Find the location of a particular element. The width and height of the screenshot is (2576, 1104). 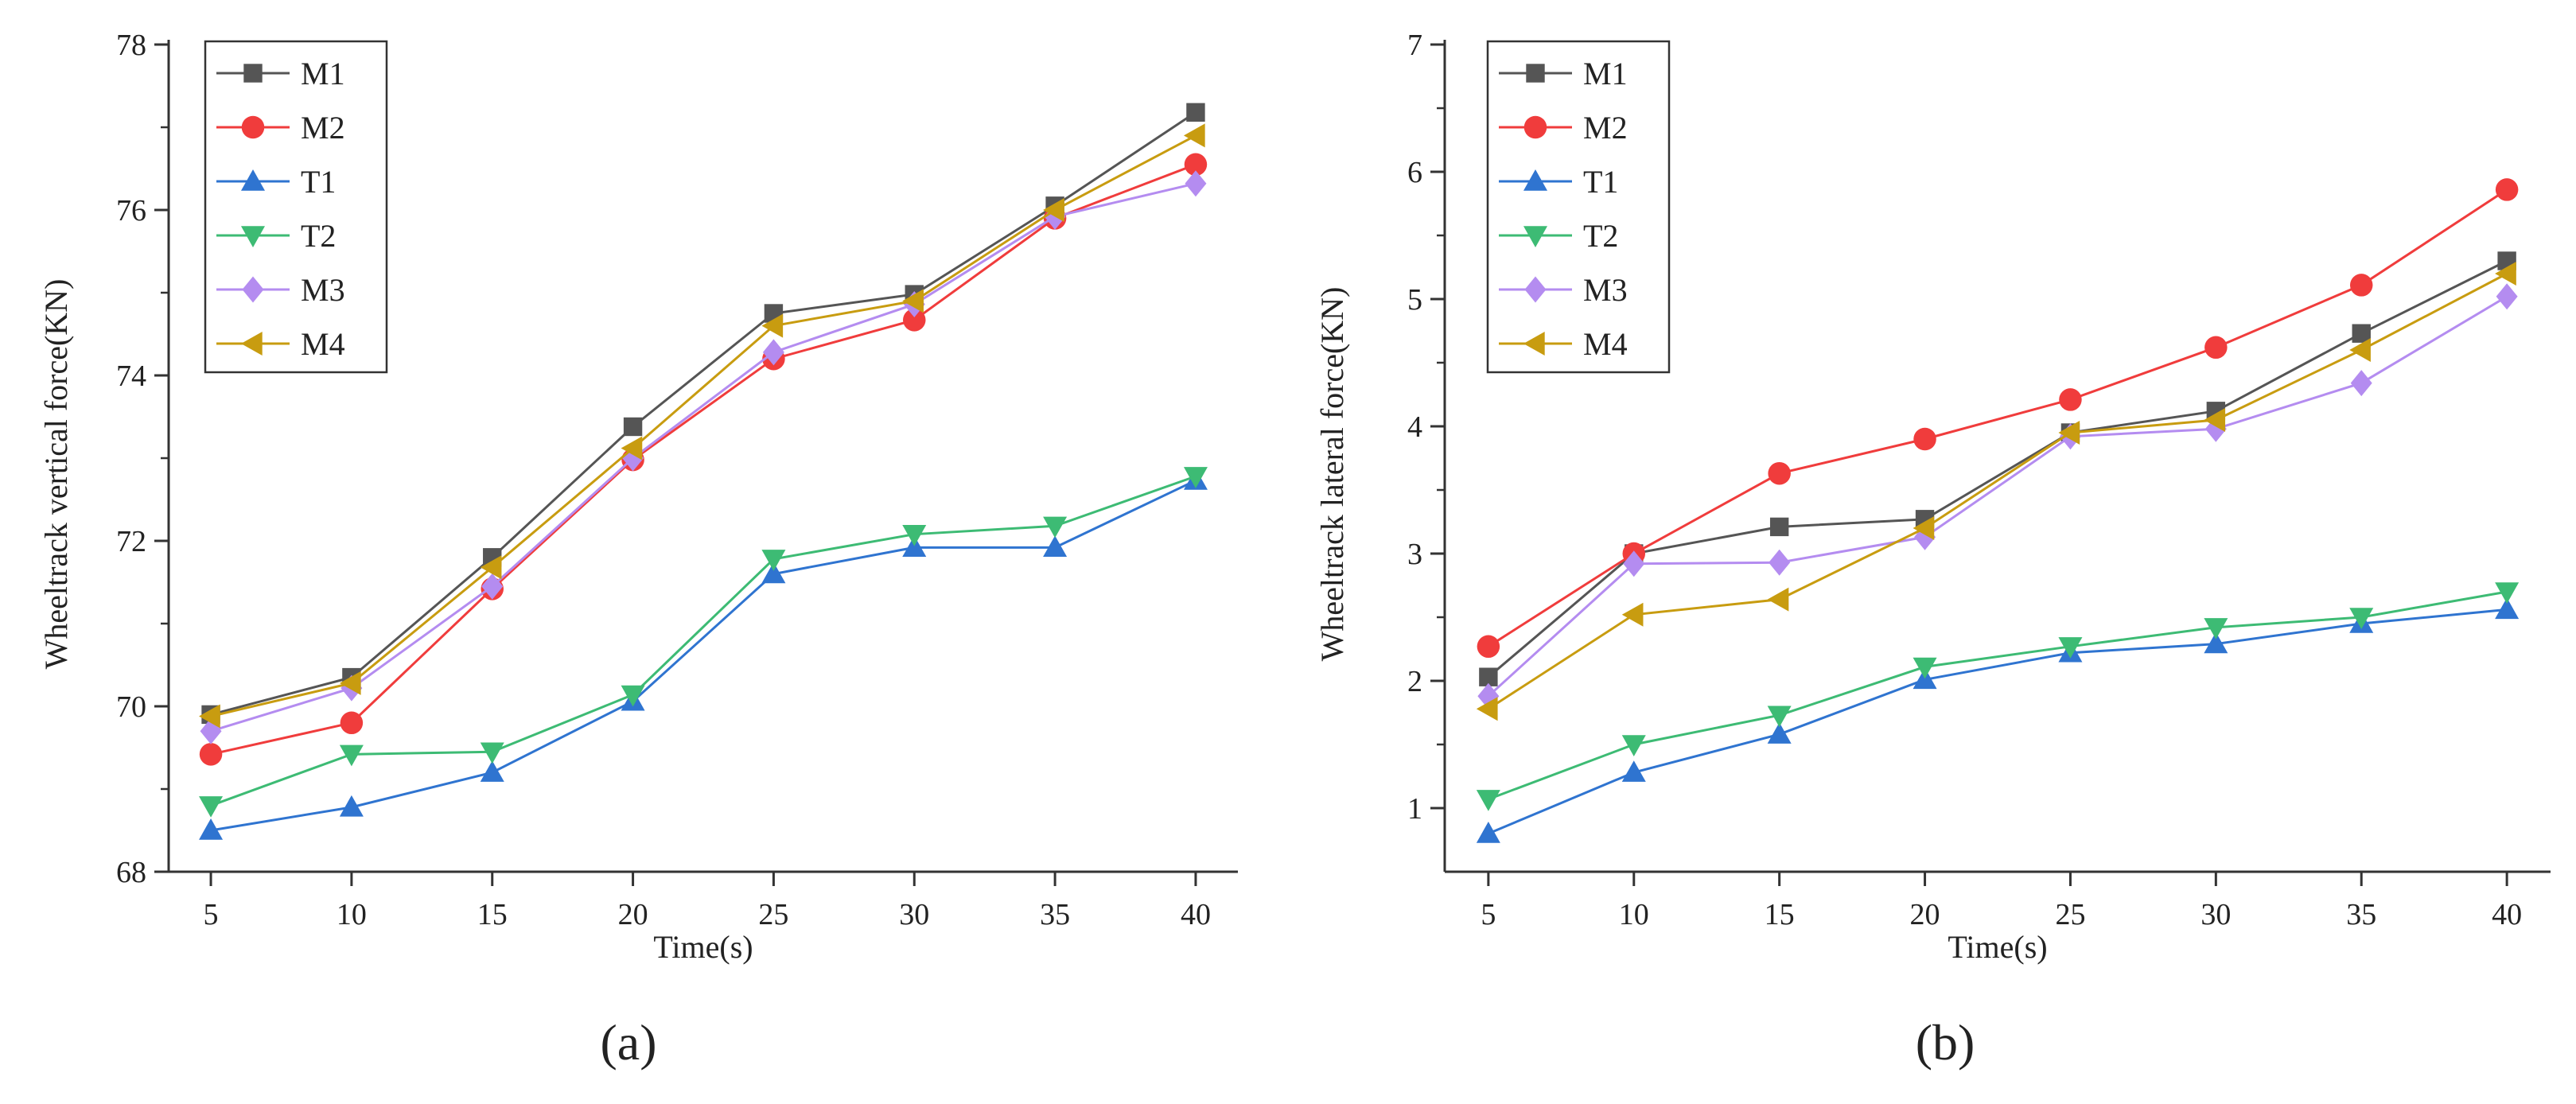

legend-item-m2: M2 is located at coordinates (281, 128).